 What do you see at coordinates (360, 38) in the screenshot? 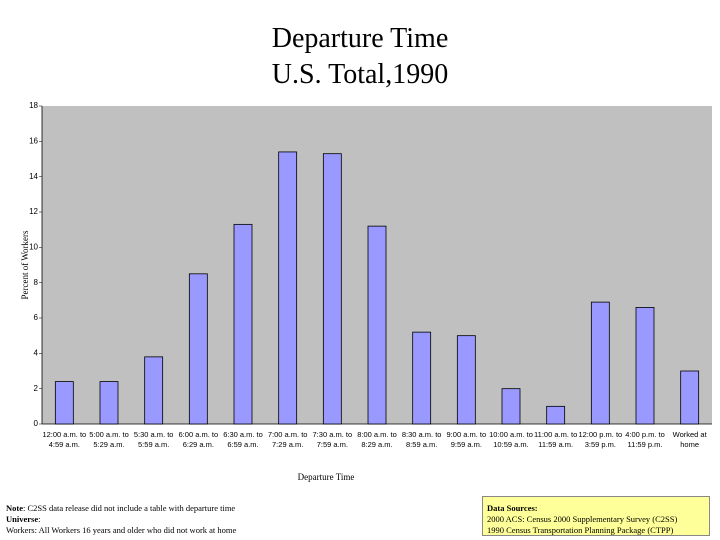
I see `chart-title: Departure Time` at bounding box center [360, 38].